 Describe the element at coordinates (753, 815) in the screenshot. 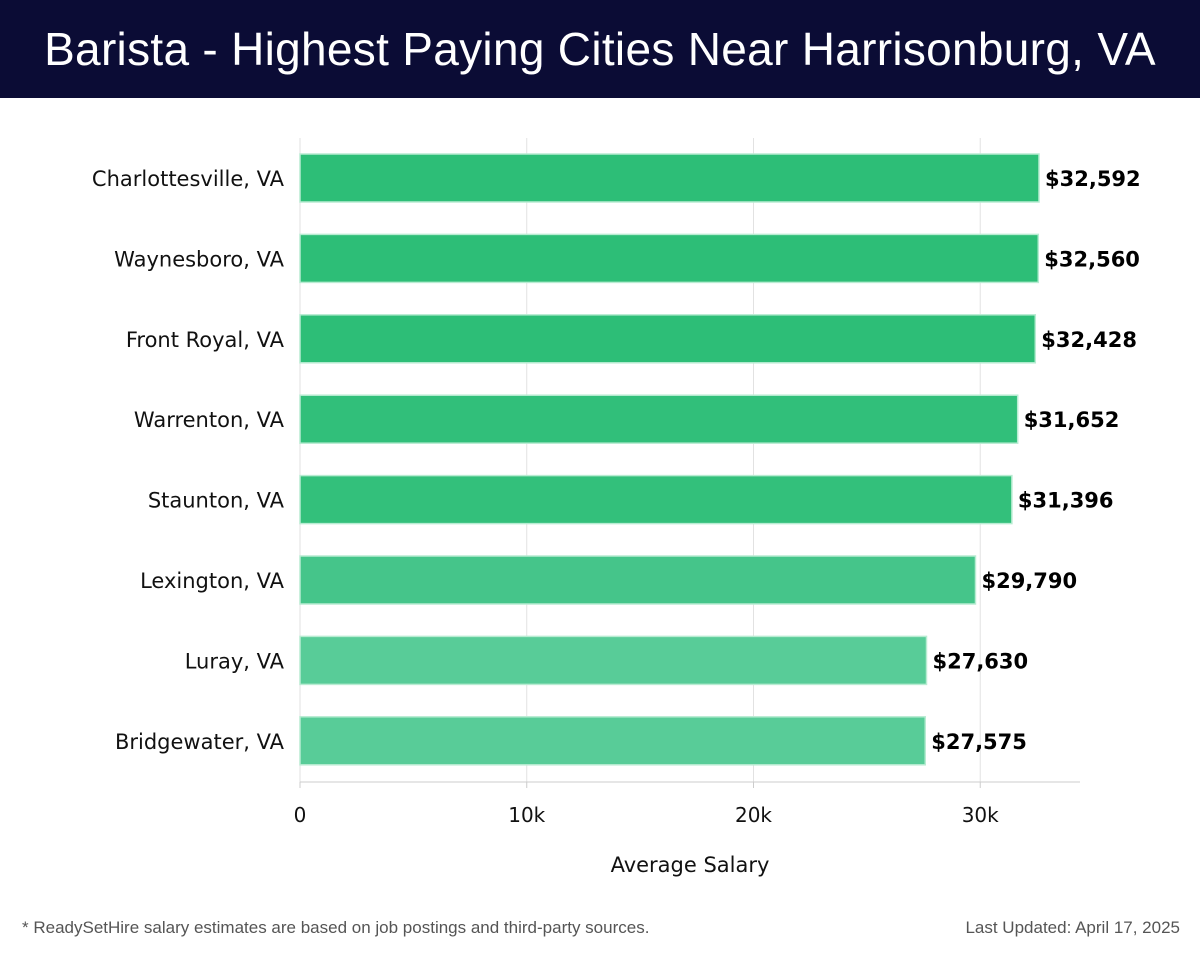

I see `x-tick-label: 20k` at that location.